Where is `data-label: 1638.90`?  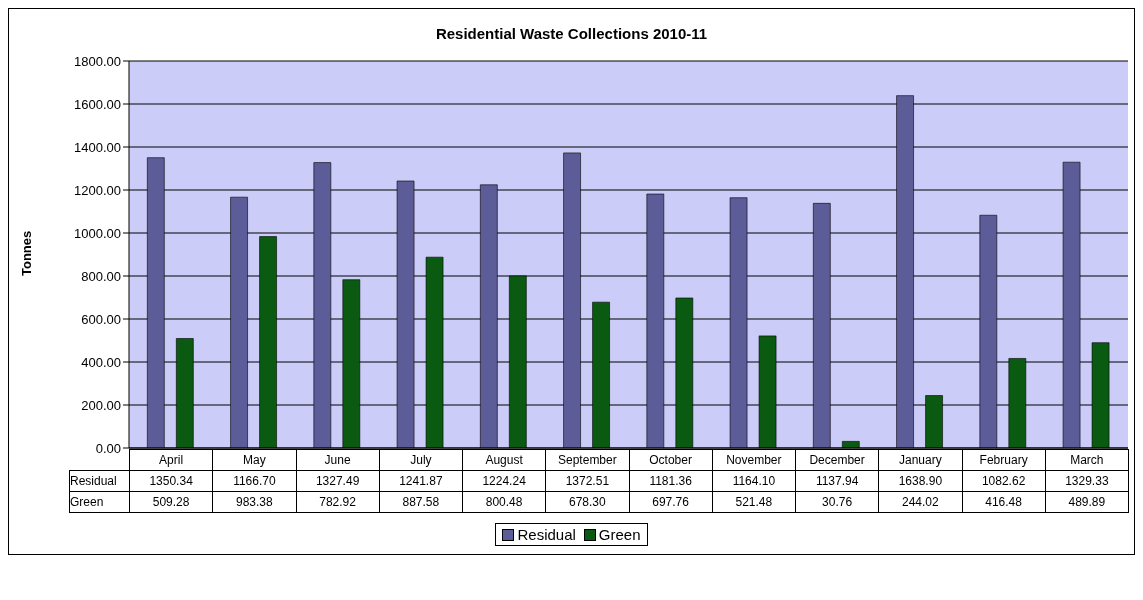
data-label: 1638.90 is located at coordinates (920, 481).